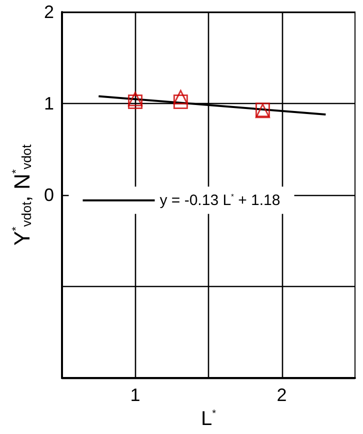  Describe the element at coordinates (49, 104) in the screenshot. I see `y-tick-label: 1` at that location.